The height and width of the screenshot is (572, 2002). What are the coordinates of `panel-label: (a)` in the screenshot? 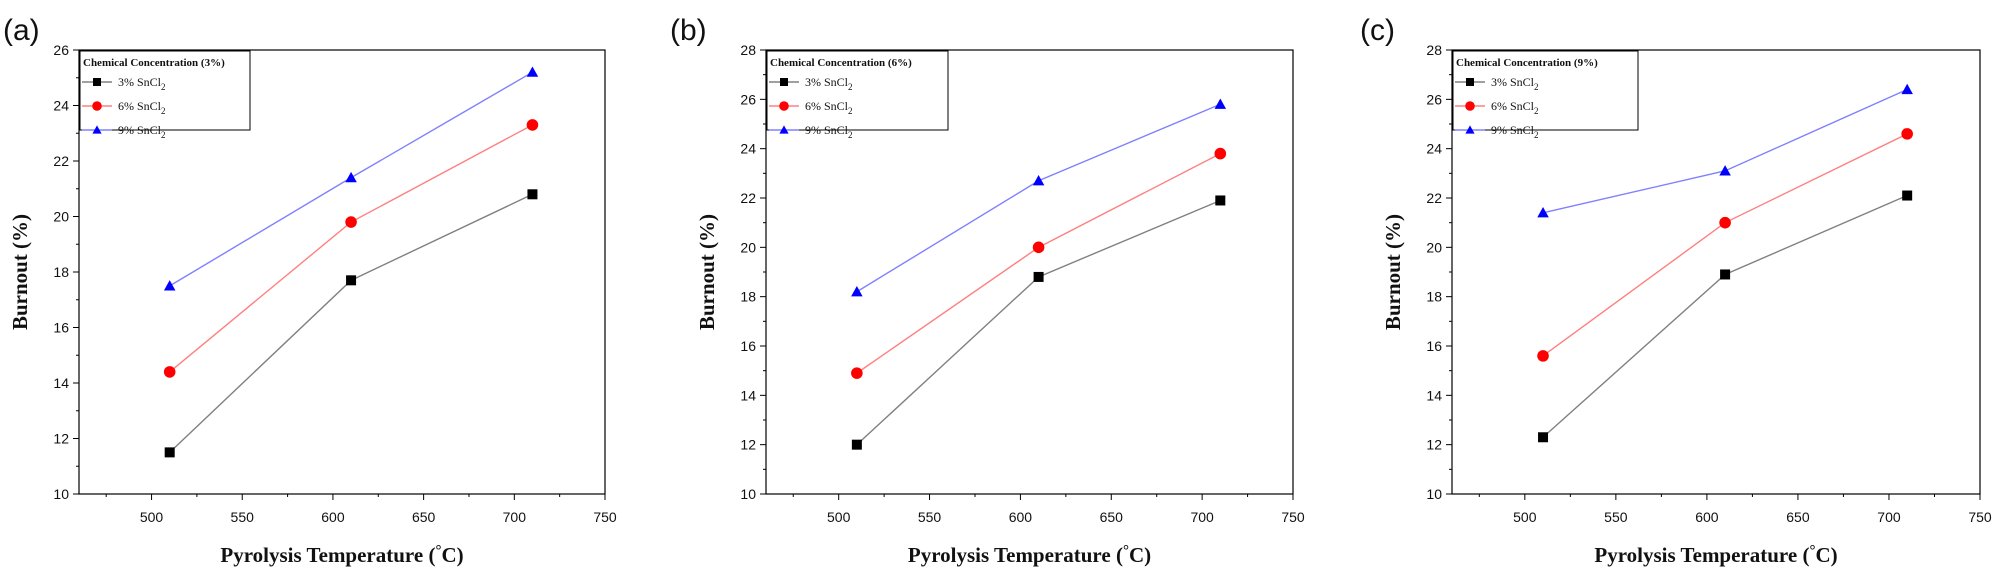 It's located at (21, 30).